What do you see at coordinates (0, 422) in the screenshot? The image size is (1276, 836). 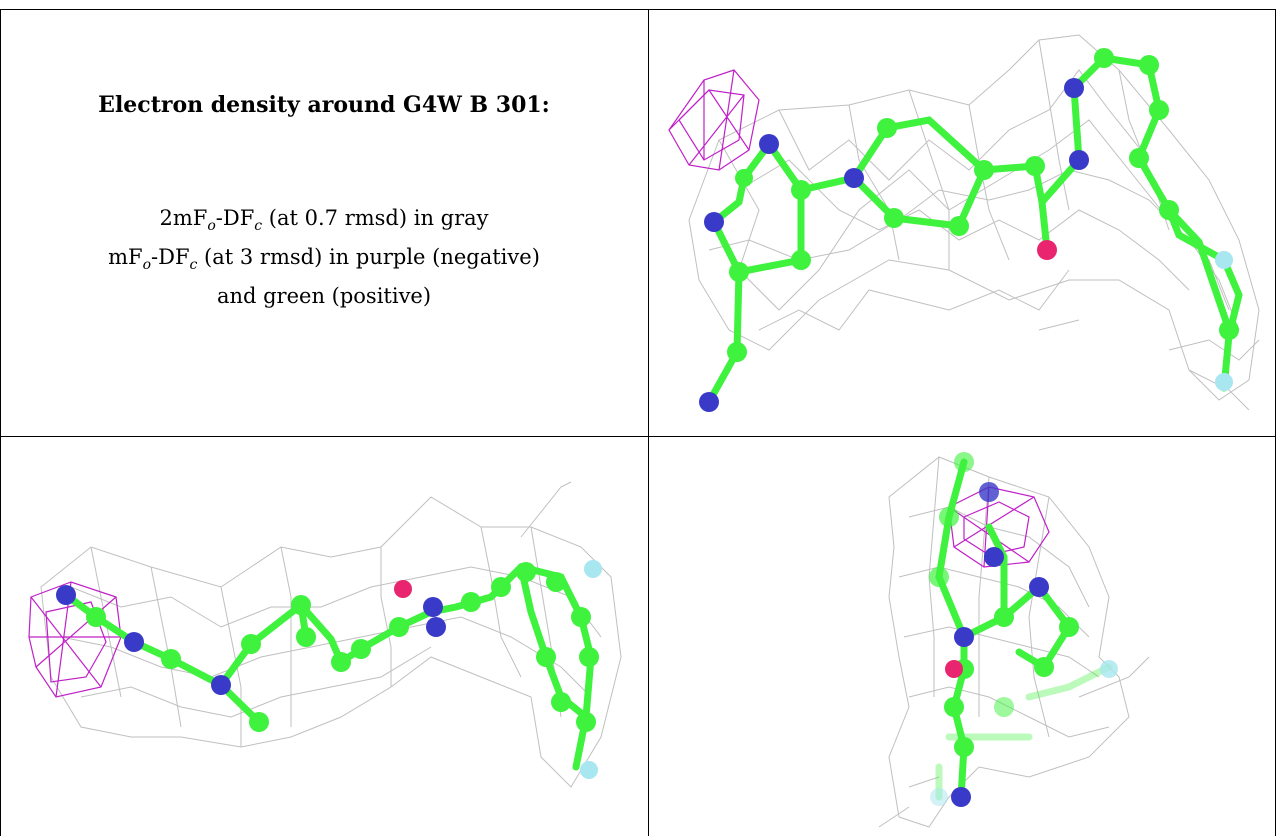 I see `left-border` at bounding box center [0, 422].